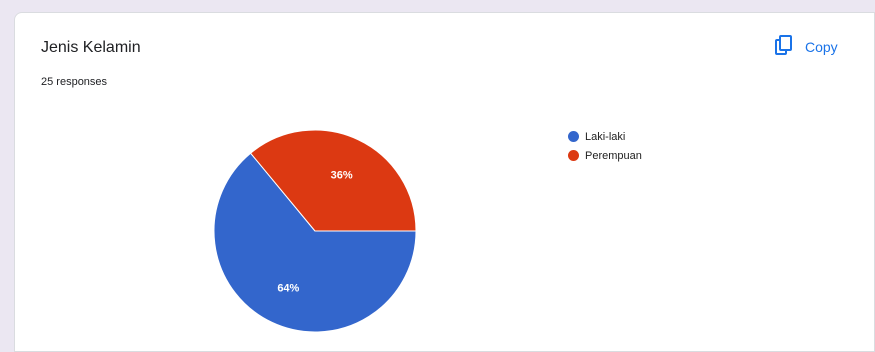  What do you see at coordinates (784, 47) in the screenshot?
I see `copy-icon` at bounding box center [784, 47].